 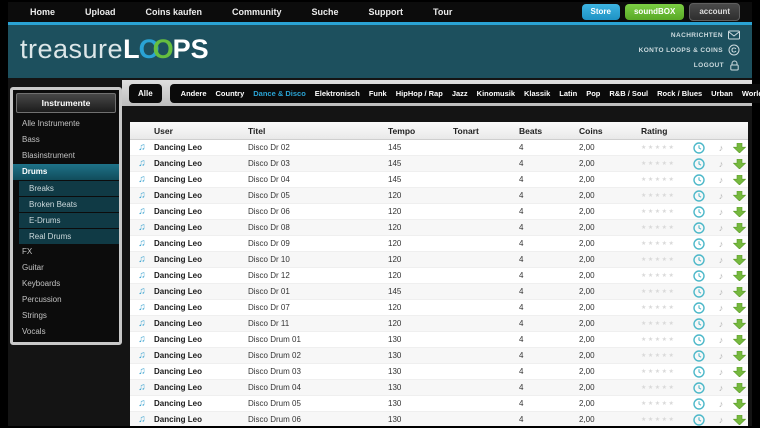 I want to click on sidebar-item-guitar: Guitar, so click(x=33, y=267).